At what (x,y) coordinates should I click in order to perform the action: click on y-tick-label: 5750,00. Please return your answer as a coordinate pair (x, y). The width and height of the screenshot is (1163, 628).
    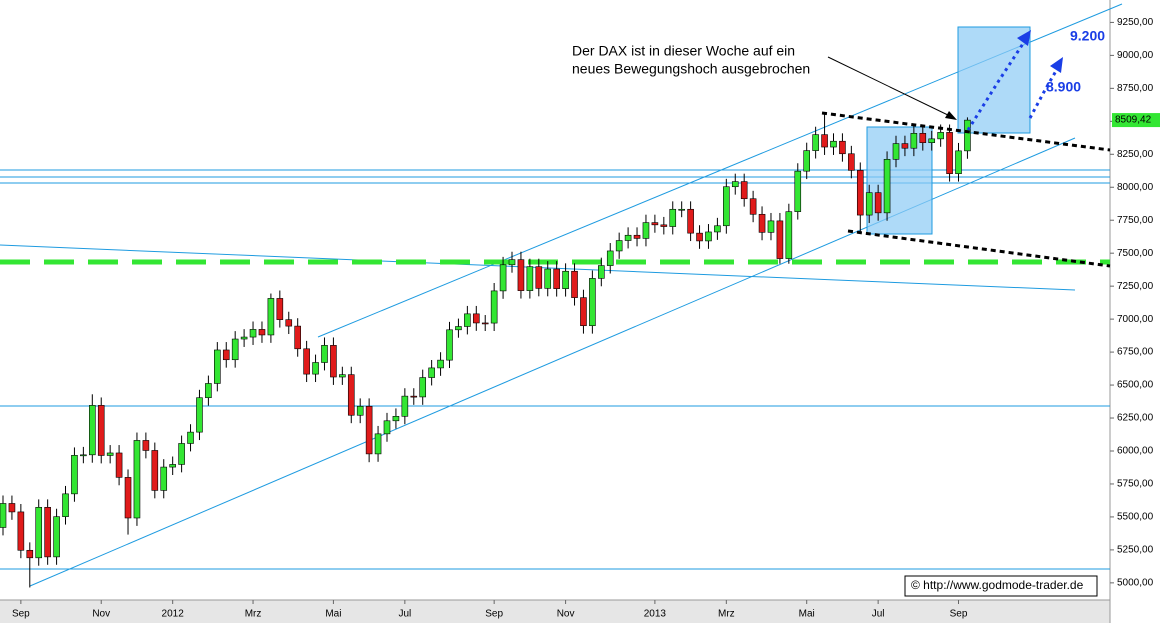
    Looking at the image, I should click on (1135, 484).